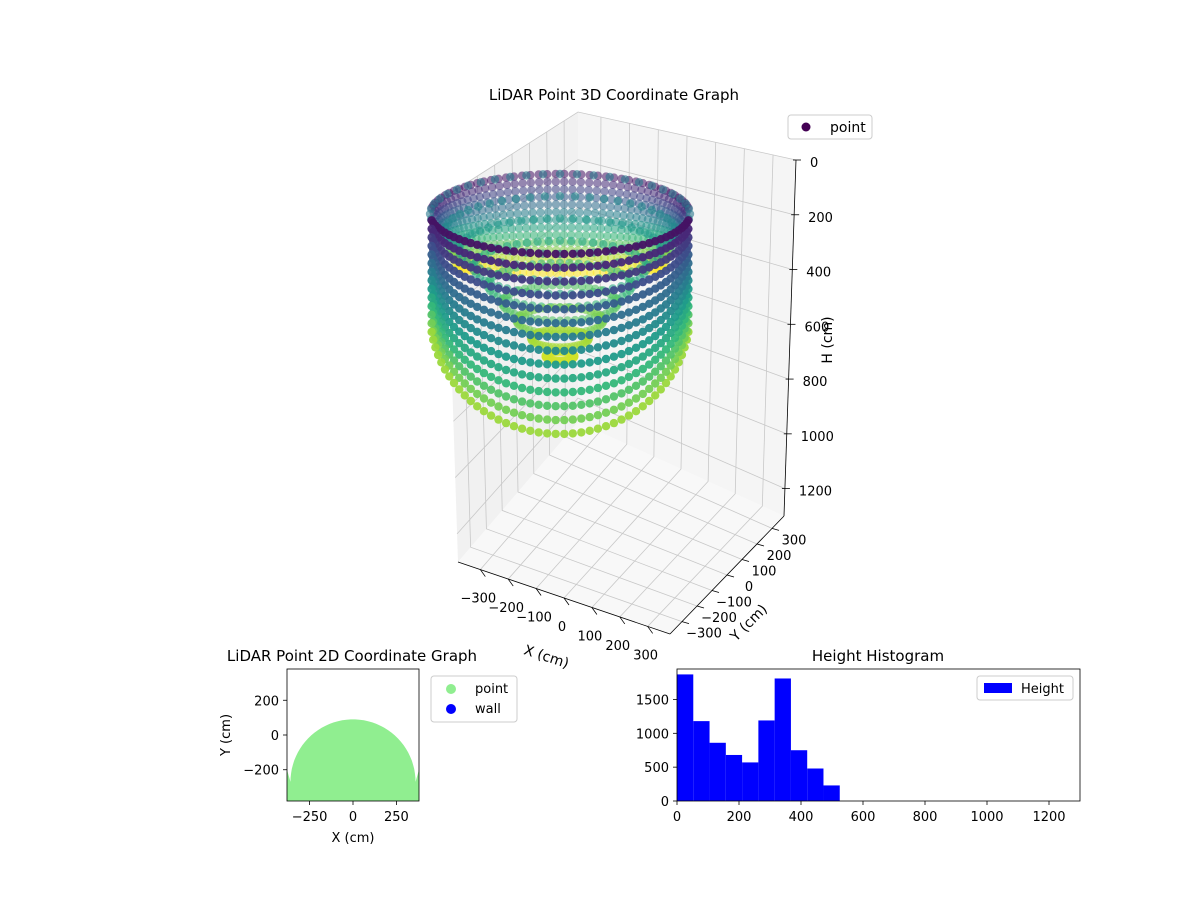 This screenshot has height=900, width=1200. I want to click on grid-line-y, so click(571, 404).